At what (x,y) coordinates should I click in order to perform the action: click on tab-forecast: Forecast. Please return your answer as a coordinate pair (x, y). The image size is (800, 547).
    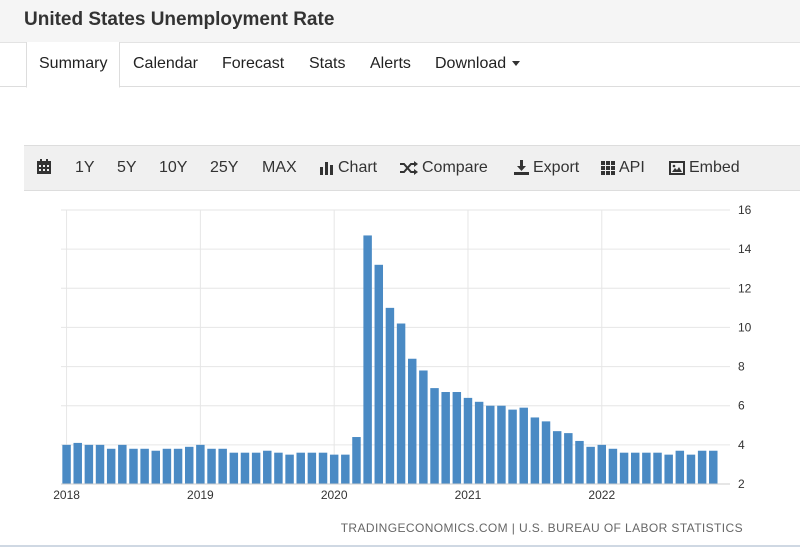
    Looking at the image, I should click on (253, 63).